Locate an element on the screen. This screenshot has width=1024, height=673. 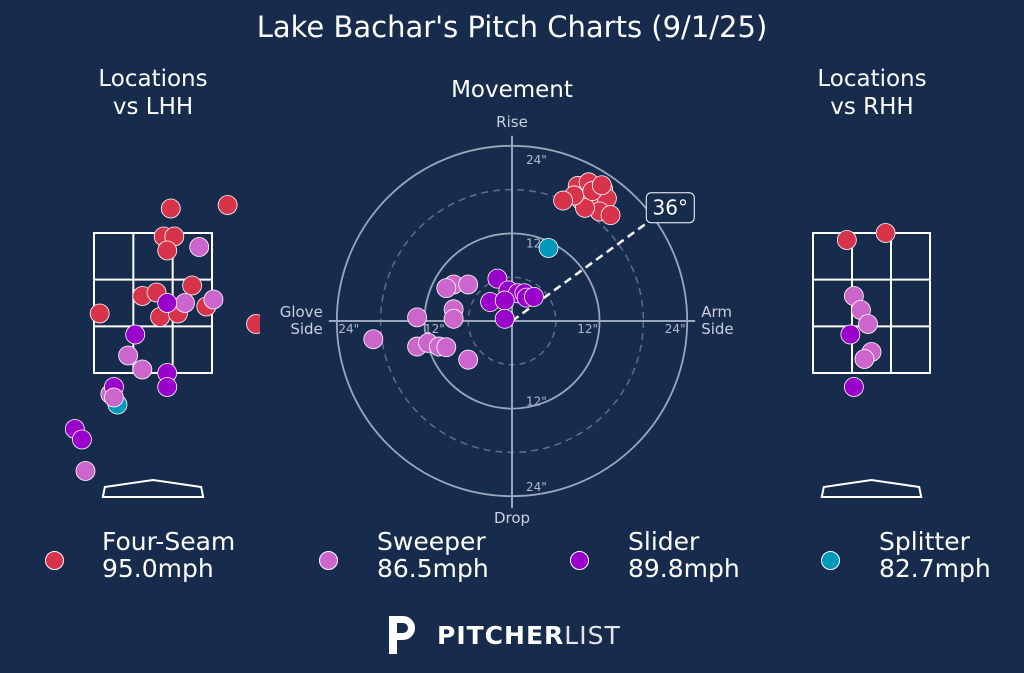
legend-pitch-velo: 86.5mph is located at coordinates (433, 568).